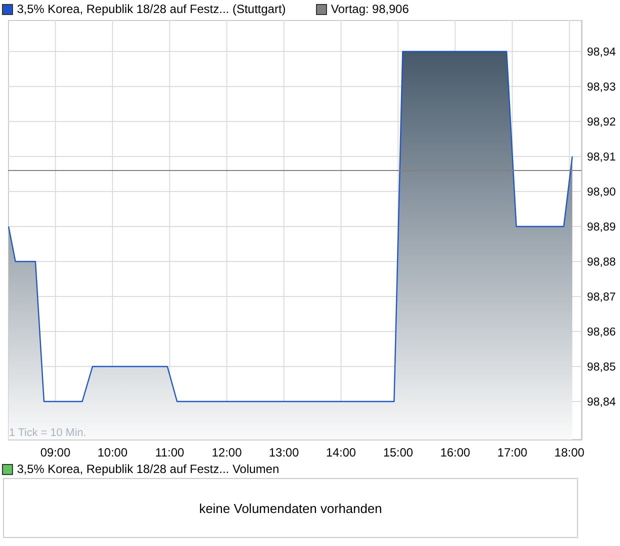 This screenshot has width=620, height=546. What do you see at coordinates (398, 453) in the screenshot?
I see `x-tick-label: 15:00` at bounding box center [398, 453].